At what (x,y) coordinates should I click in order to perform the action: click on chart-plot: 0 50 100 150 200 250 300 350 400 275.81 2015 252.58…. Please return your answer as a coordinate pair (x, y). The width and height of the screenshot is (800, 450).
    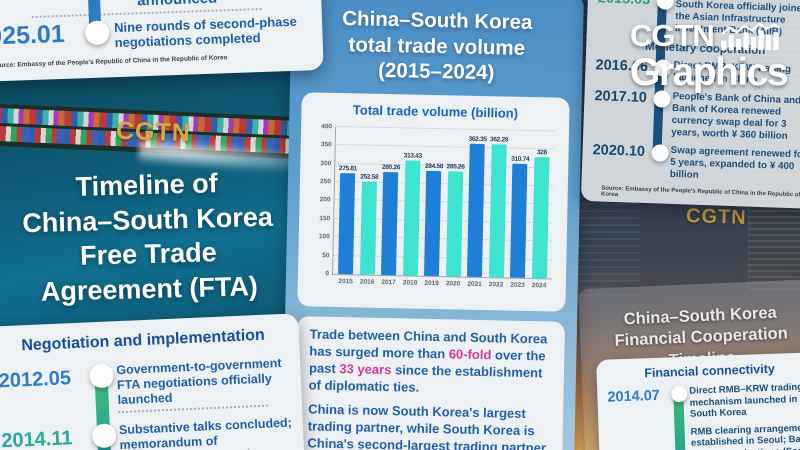
    Looking at the image, I should click on (437, 206).